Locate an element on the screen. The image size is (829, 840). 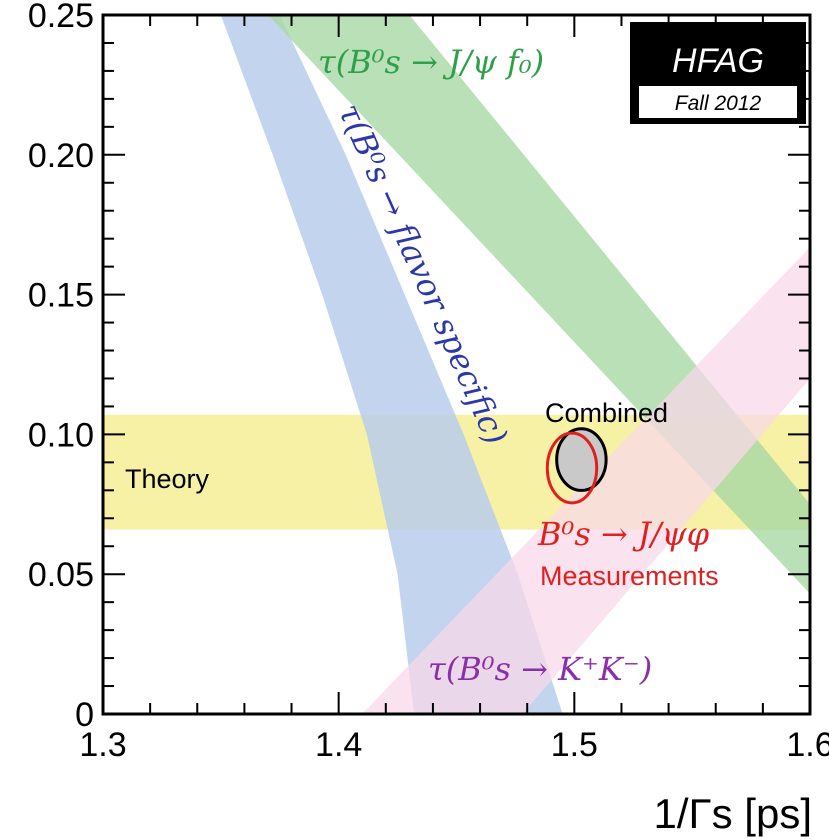
y-tick-label: 0.10 is located at coordinates (61, 435).